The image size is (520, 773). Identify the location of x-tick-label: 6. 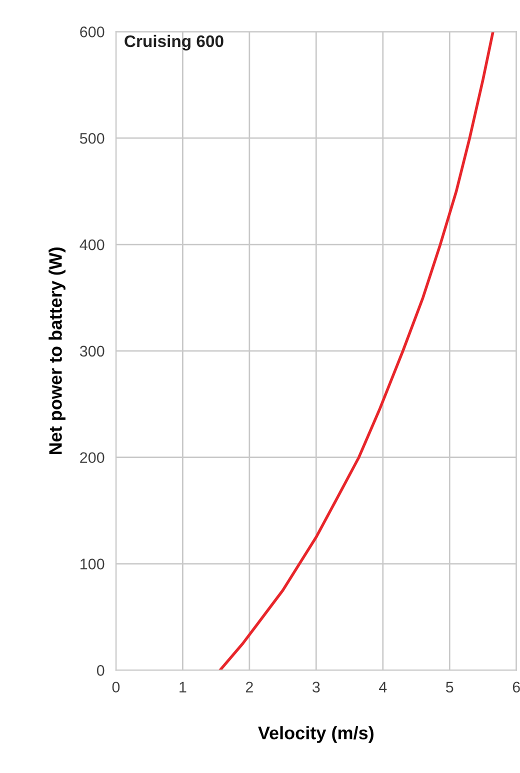
(516, 687).